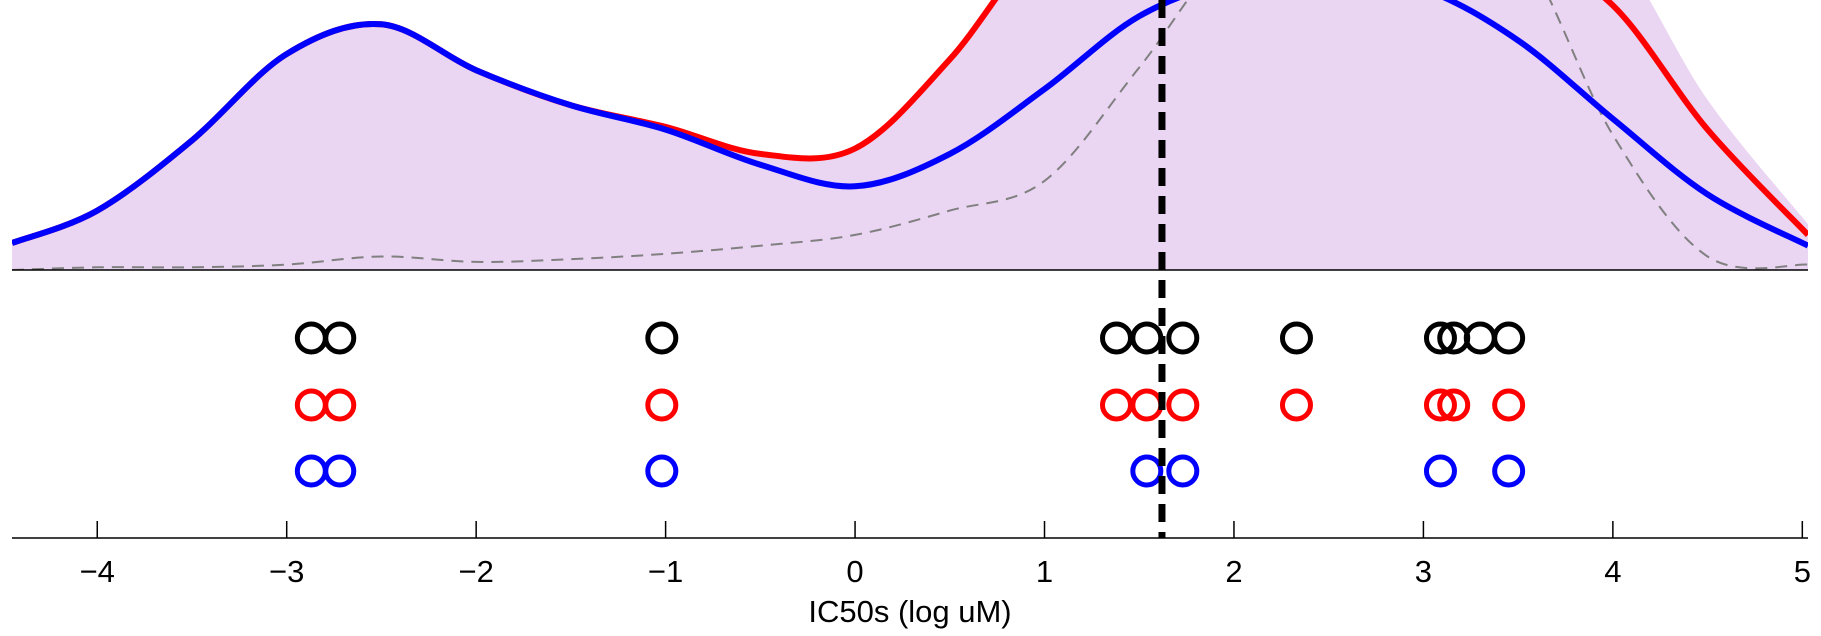 The height and width of the screenshot is (636, 1821). Describe the element at coordinates (1612, 571) in the screenshot. I see `x-tick-label: 4` at that location.